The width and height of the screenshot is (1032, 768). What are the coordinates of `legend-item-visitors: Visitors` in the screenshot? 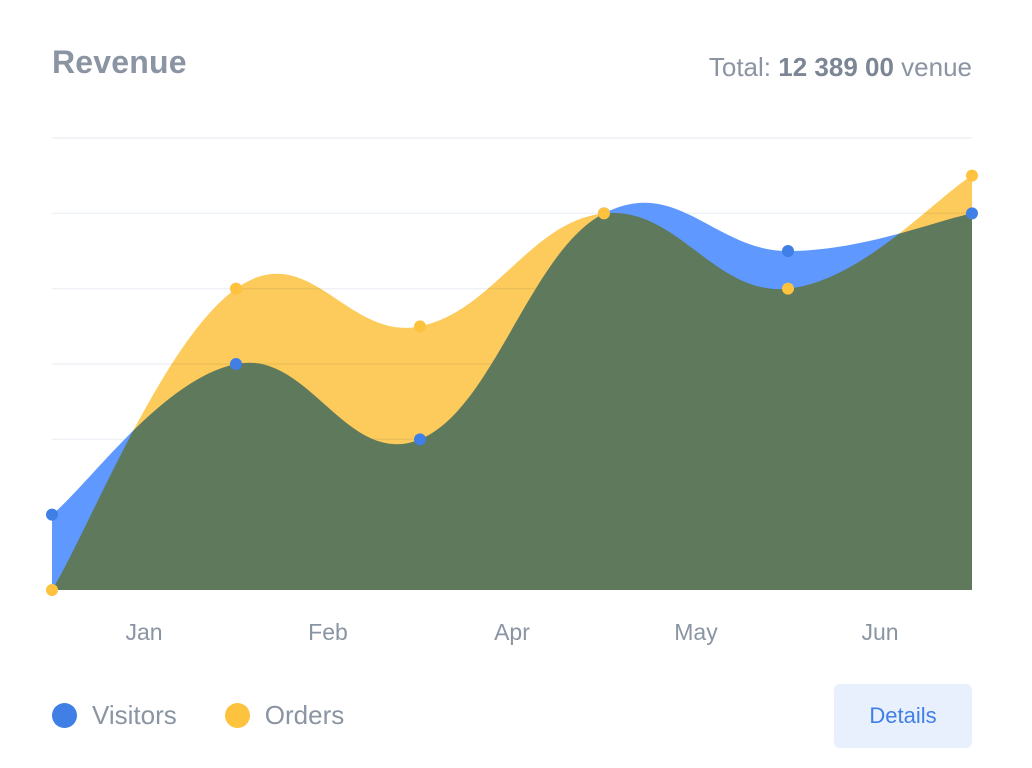 It's located at (114, 715).